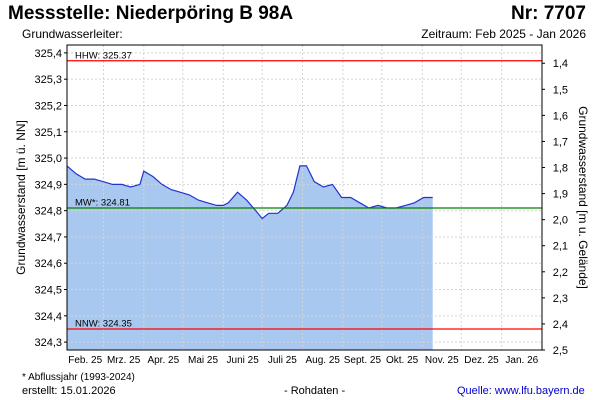 Image resolution: width=600 pixels, height=400 pixels. I want to click on period-label: Zeitraum: Feb 2025 - Jan 2026, so click(503, 34).